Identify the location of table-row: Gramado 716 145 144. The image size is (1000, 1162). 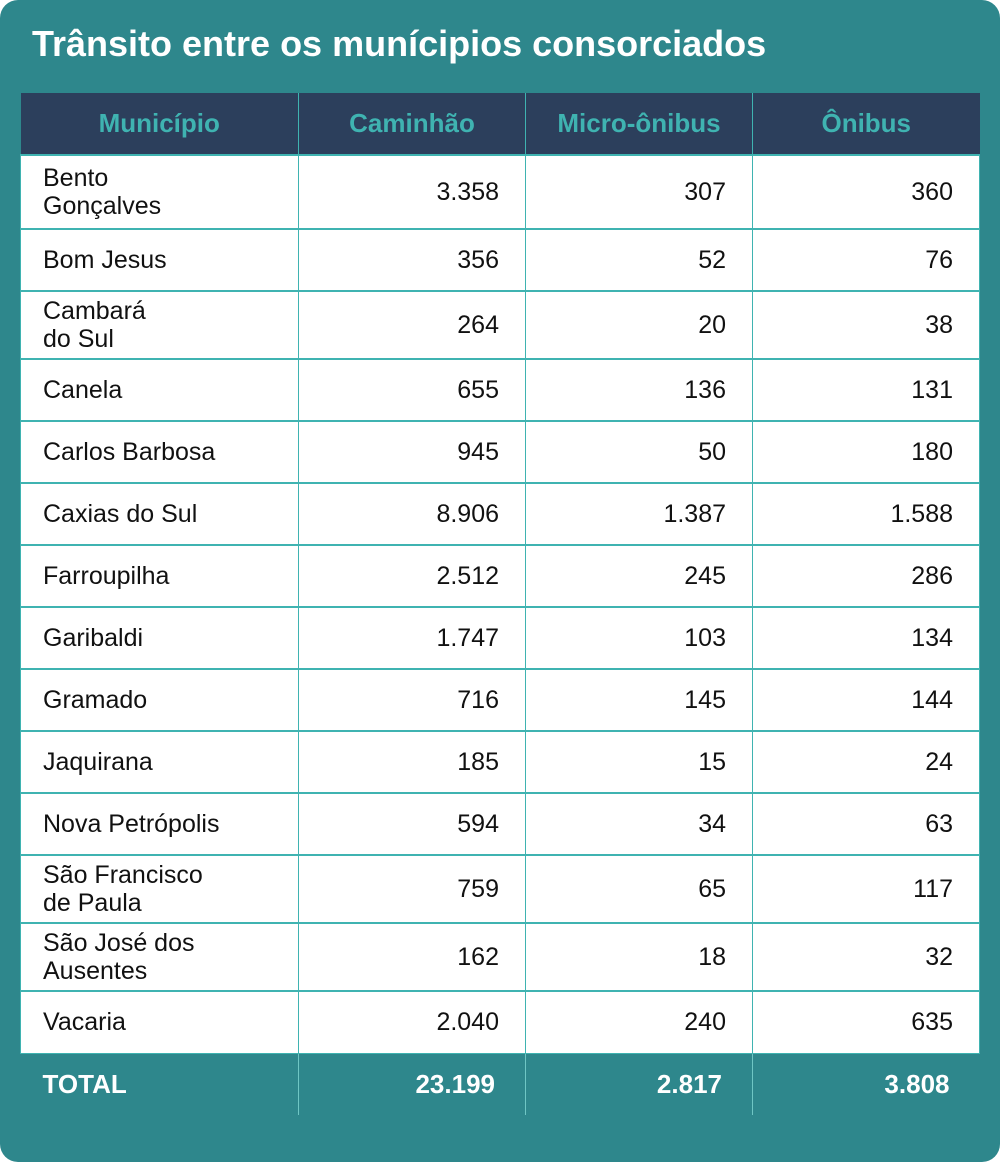
(500, 700).